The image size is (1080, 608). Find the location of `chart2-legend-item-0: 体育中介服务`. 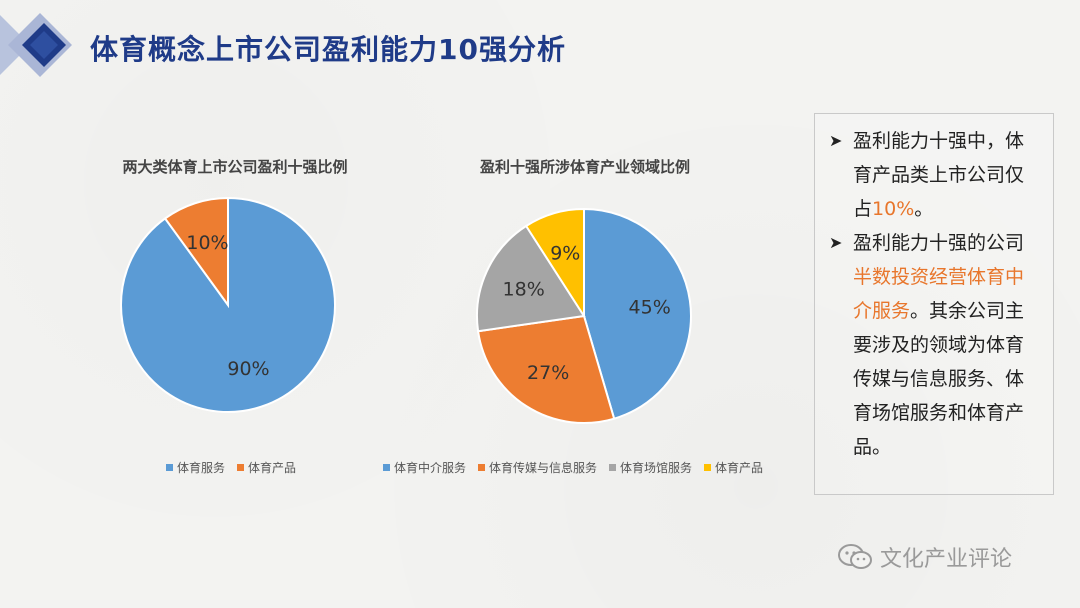

chart2-legend-item-0: 体育中介服务 is located at coordinates (424, 467).